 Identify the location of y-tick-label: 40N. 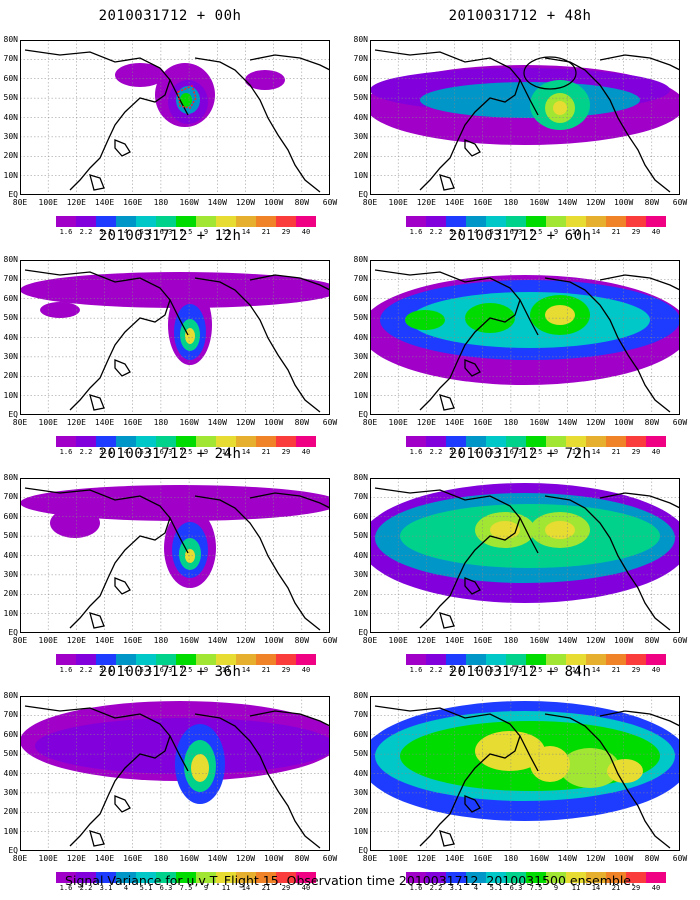
(10, 117).